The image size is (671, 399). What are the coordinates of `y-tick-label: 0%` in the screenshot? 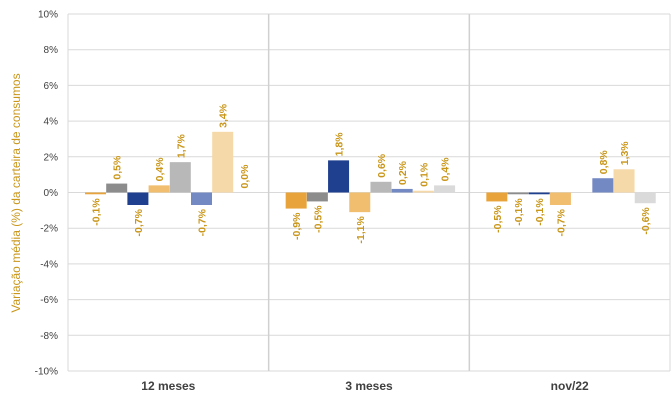 It's located at (51, 193).